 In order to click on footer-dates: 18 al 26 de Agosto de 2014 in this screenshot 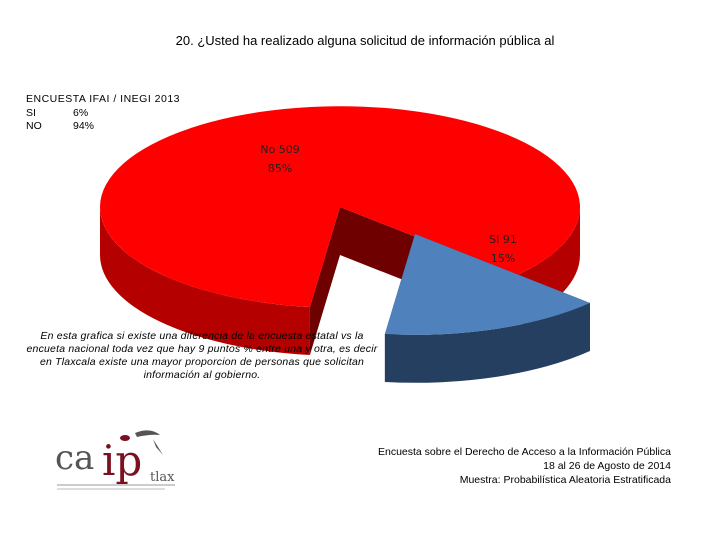, I will do `click(607, 466)`.